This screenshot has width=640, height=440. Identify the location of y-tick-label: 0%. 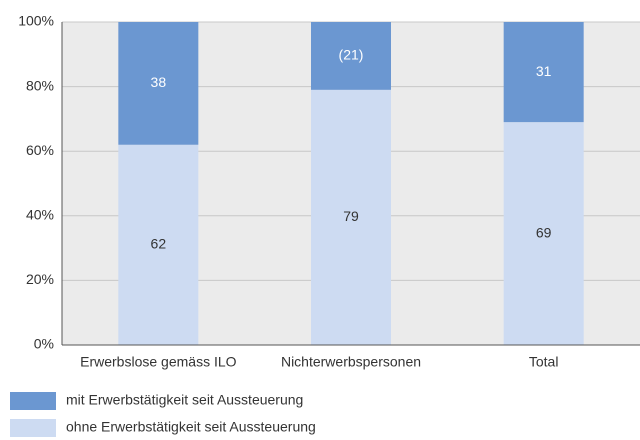
(44, 344).